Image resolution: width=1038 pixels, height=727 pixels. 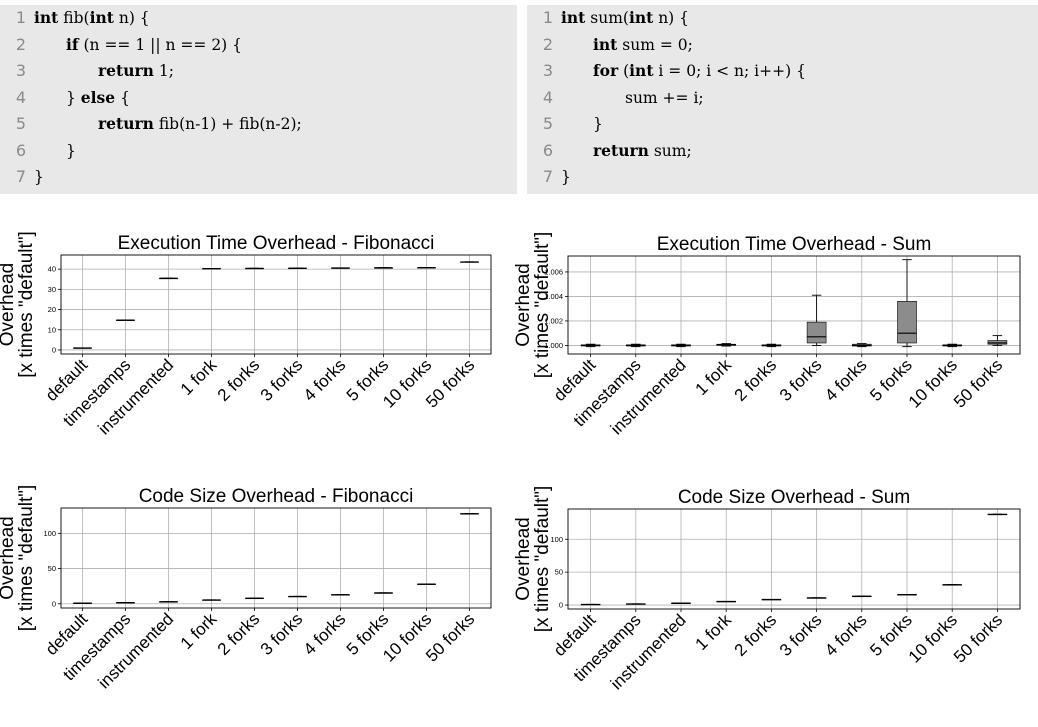 I want to click on code-line: 4 sum += i;, so click(x=782, y=98).